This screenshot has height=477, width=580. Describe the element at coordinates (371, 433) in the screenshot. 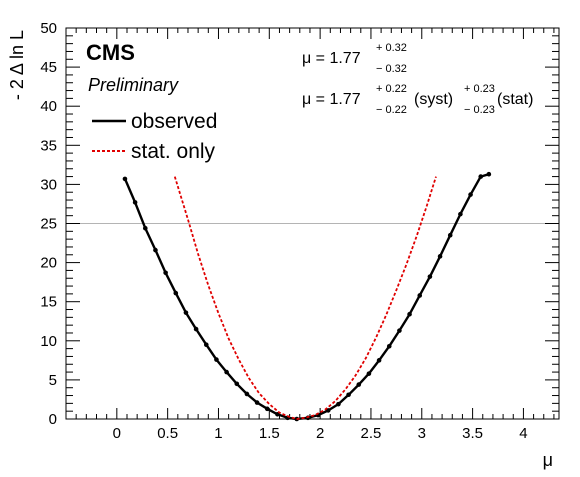

I see `x-tick-label: 2.5` at that location.